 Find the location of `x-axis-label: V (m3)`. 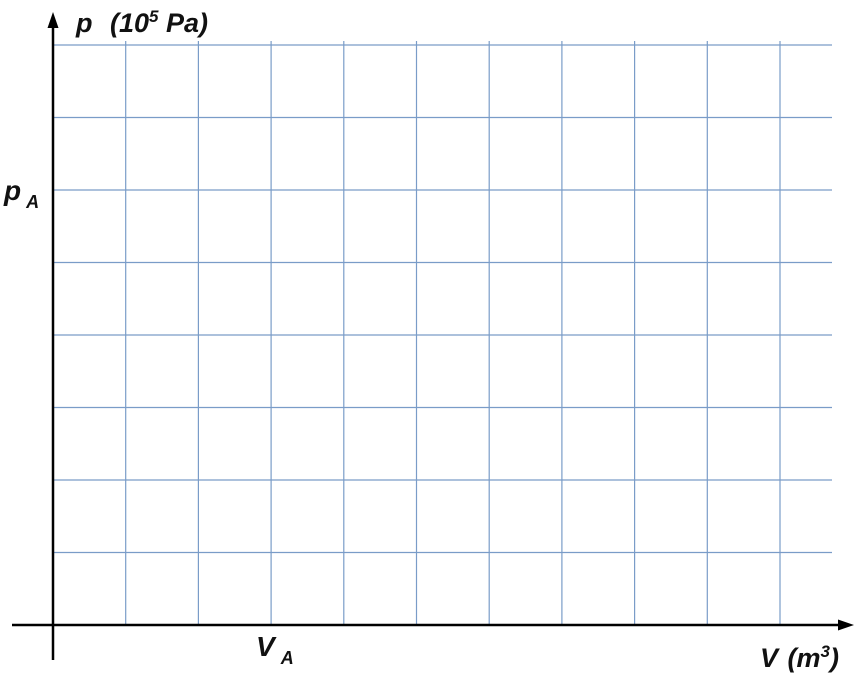

x-axis-label: V (m3) is located at coordinates (799, 657).